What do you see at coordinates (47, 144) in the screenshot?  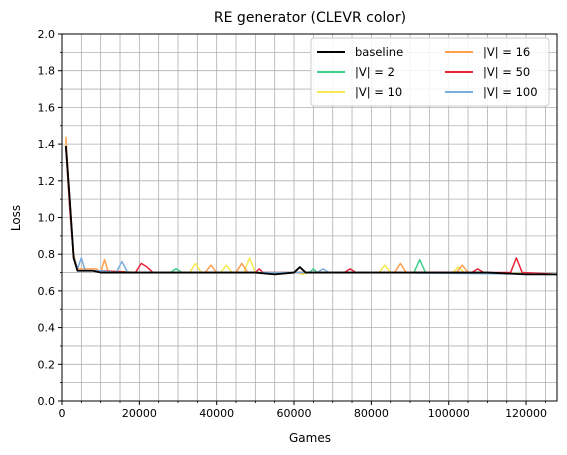 I see `y-tick-label: 1.4` at bounding box center [47, 144].